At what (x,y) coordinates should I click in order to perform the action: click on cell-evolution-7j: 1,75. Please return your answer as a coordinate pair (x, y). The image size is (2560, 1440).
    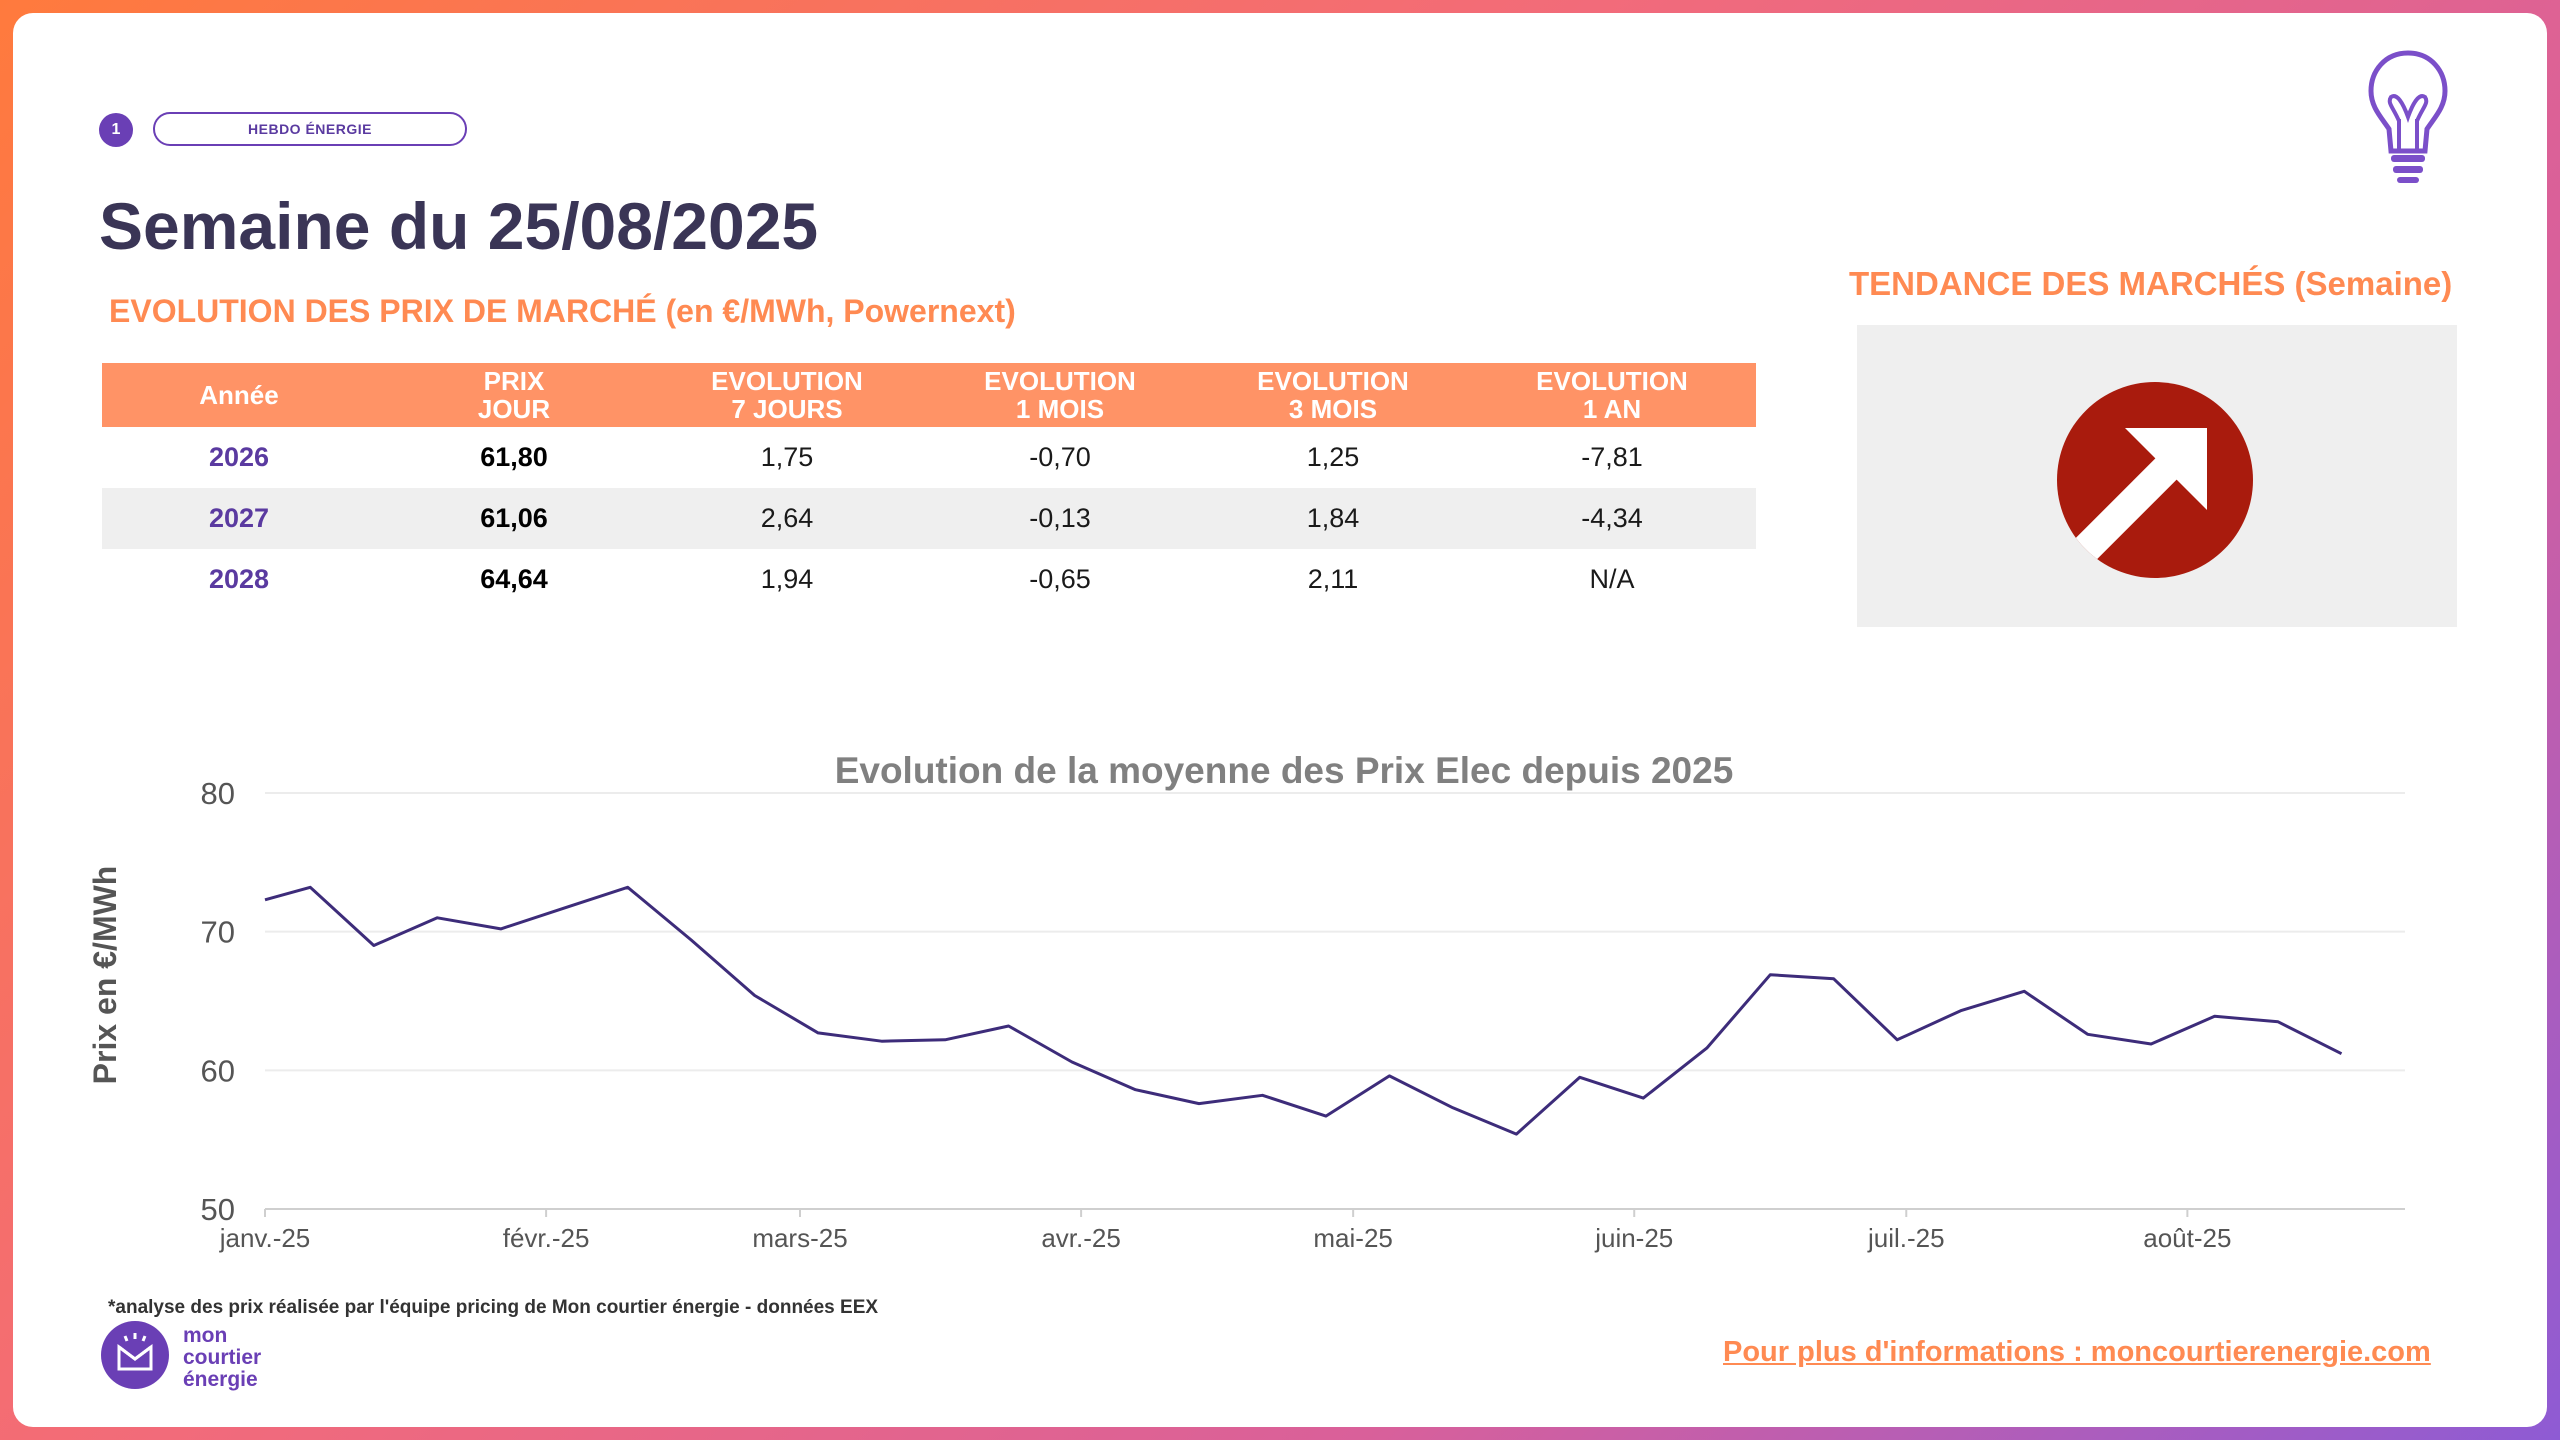
    Looking at the image, I should click on (787, 457).